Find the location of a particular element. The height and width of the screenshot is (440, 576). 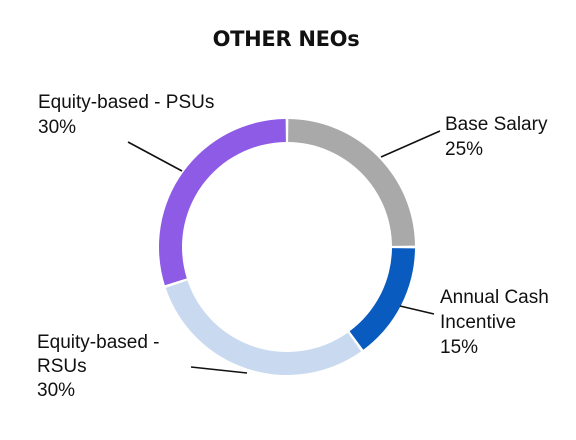

leader-line-base-salary is located at coordinates (410, 144).